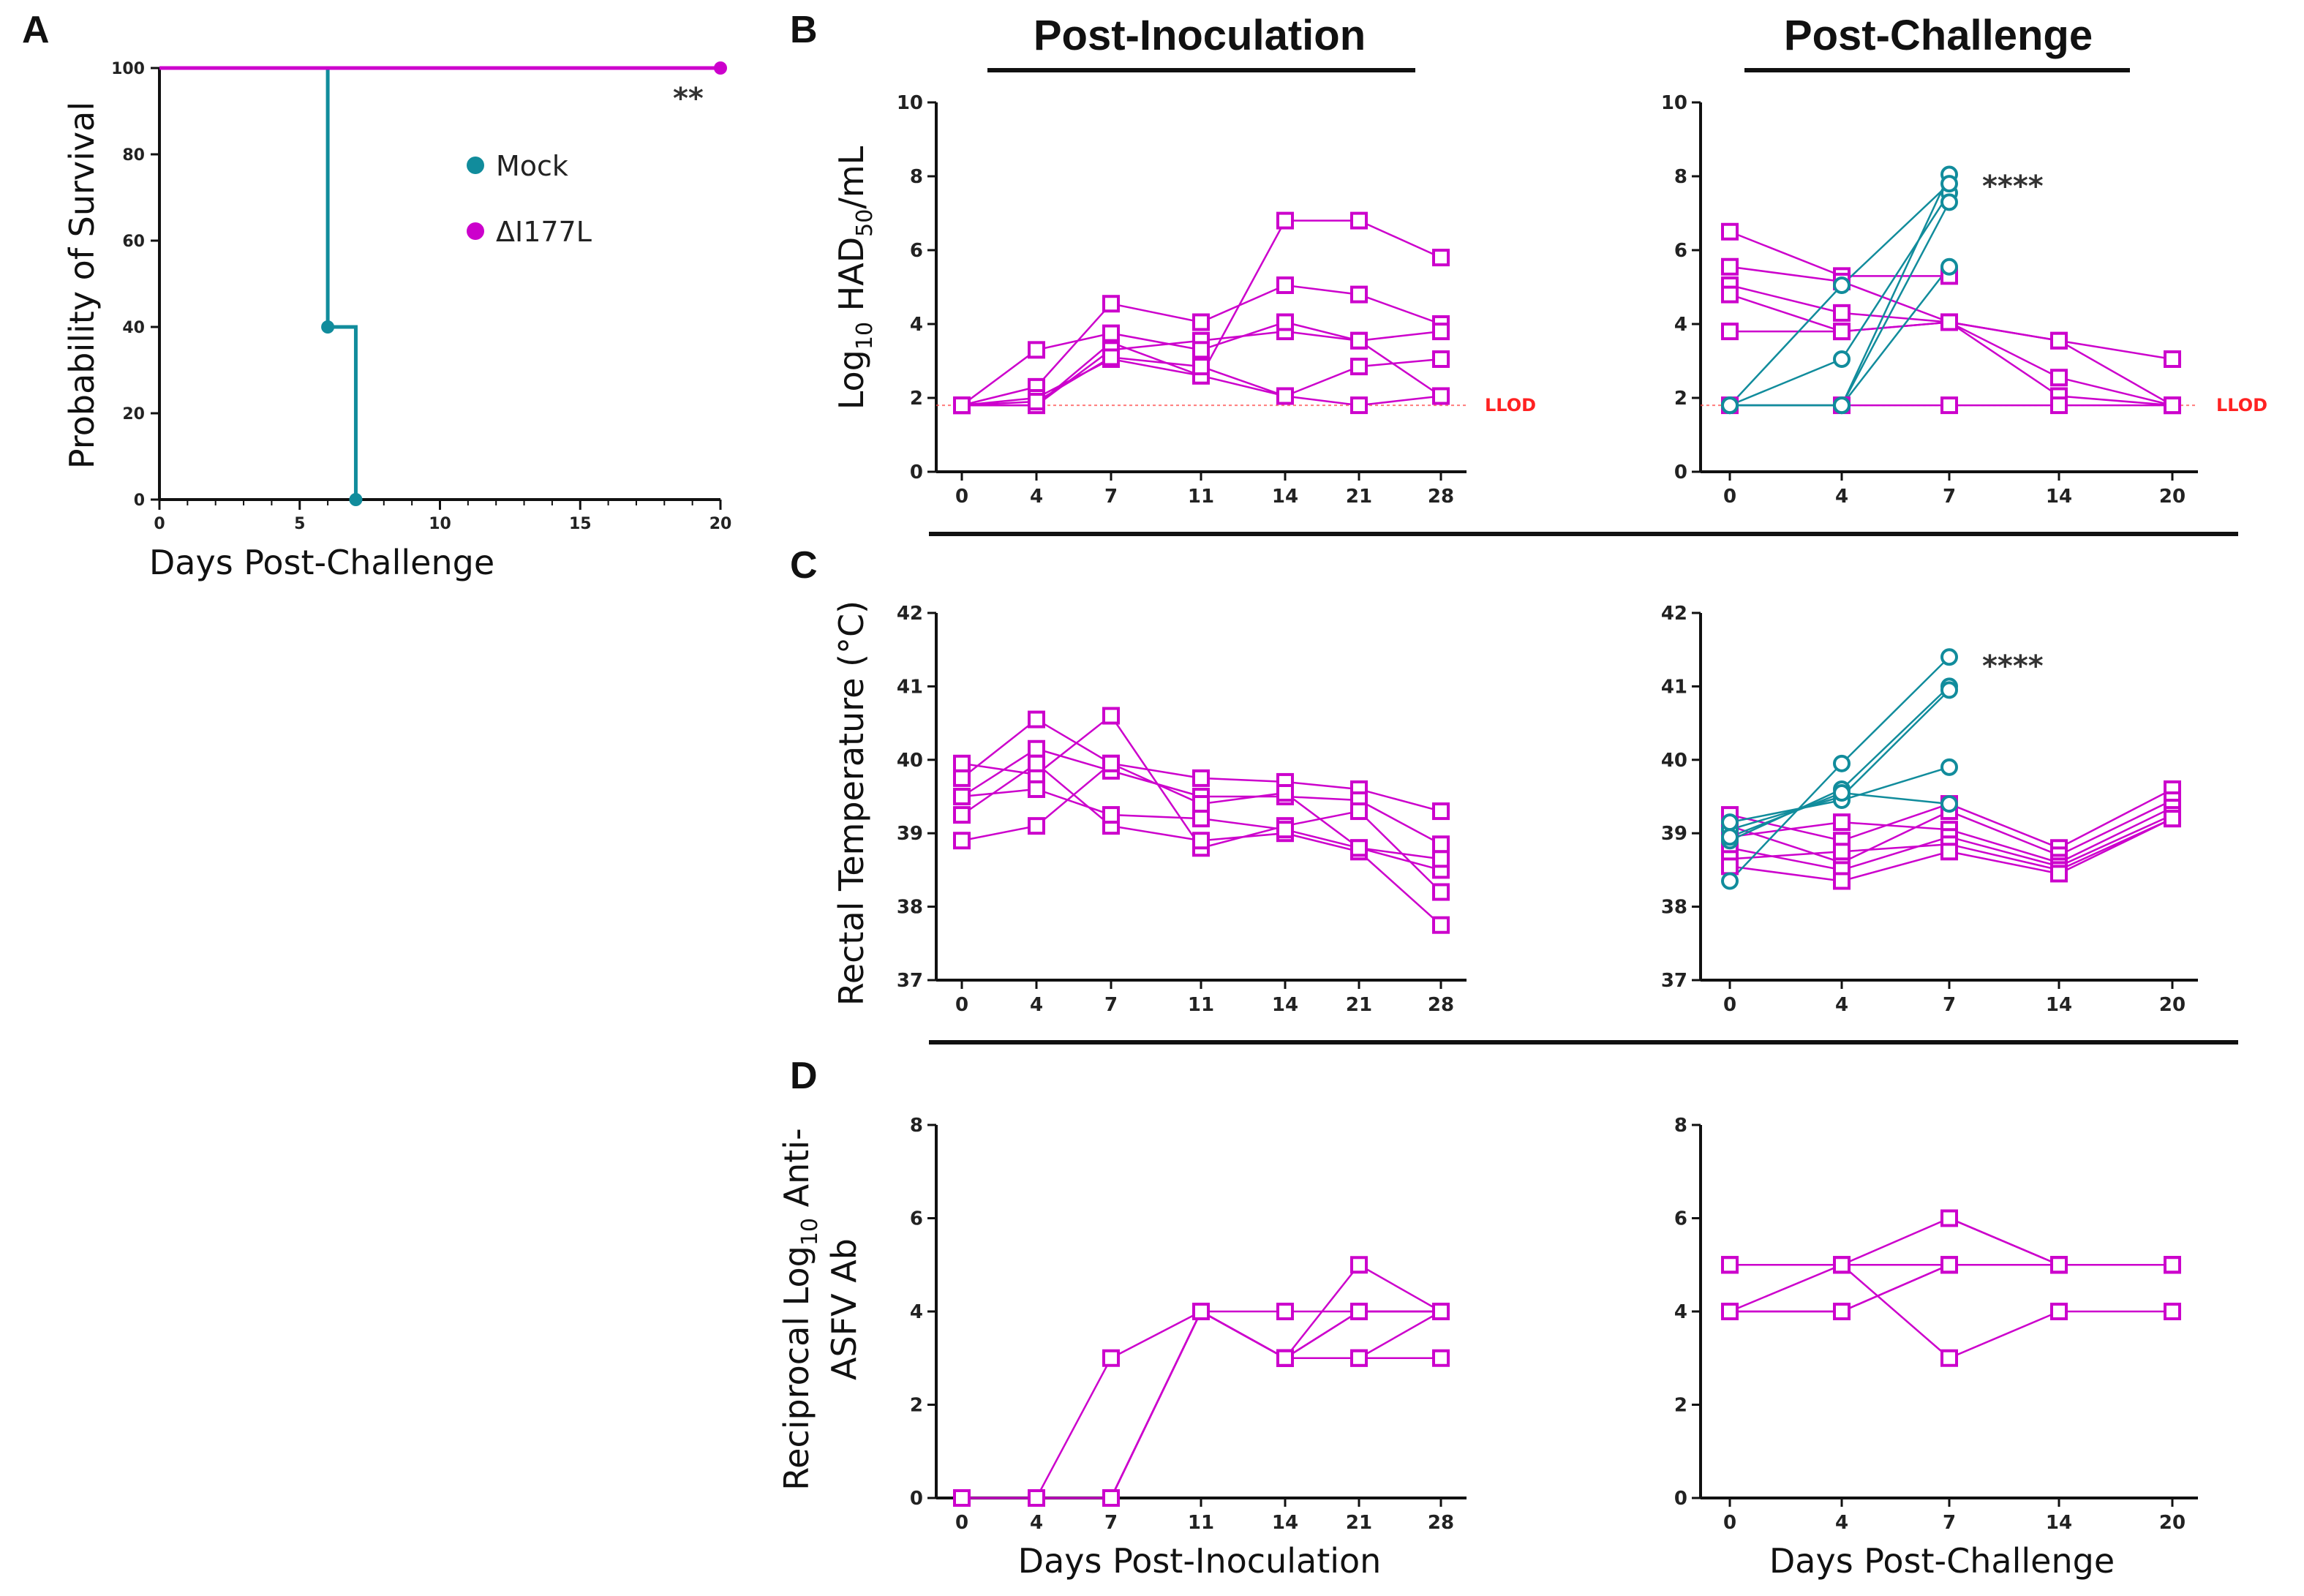 This screenshot has height=1596, width=2304. Describe the element at coordinates (1841, 497) in the screenshot. I see `viremia-chal-x-tick-label: 4` at that location.